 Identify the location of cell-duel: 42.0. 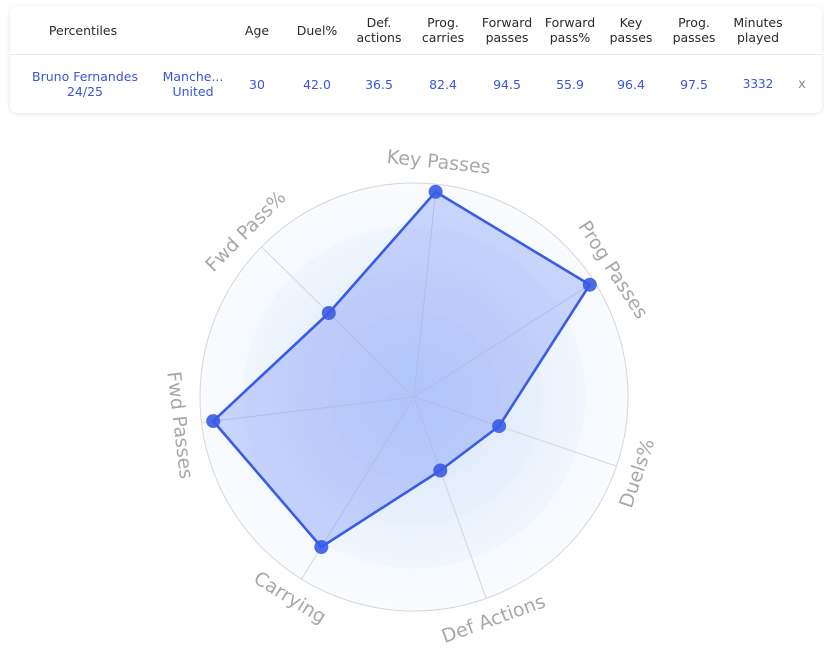
(317, 84).